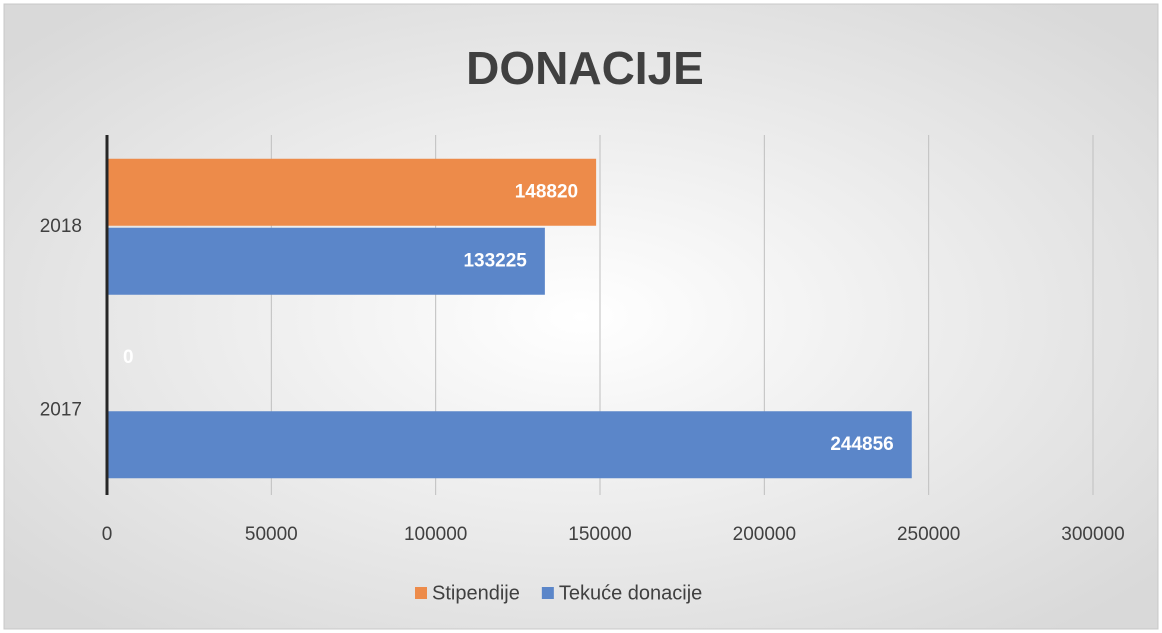 This screenshot has width=1162, height=633. I want to click on x-tick-label: 200000, so click(764, 534).